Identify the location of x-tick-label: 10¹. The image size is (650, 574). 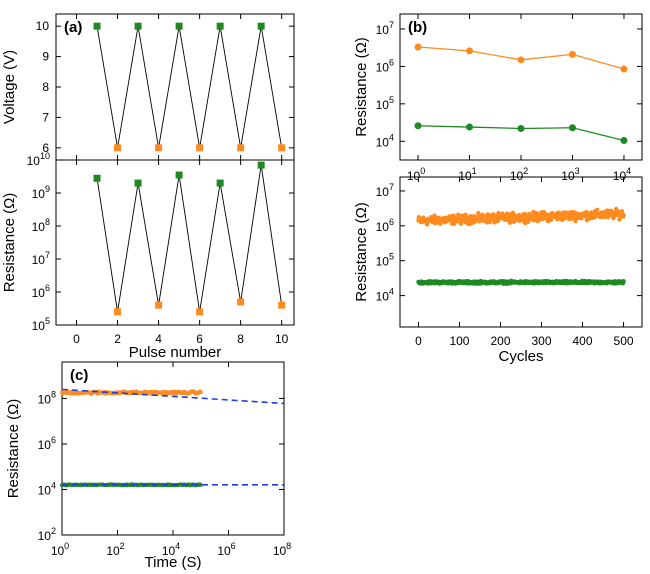
(467, 174).